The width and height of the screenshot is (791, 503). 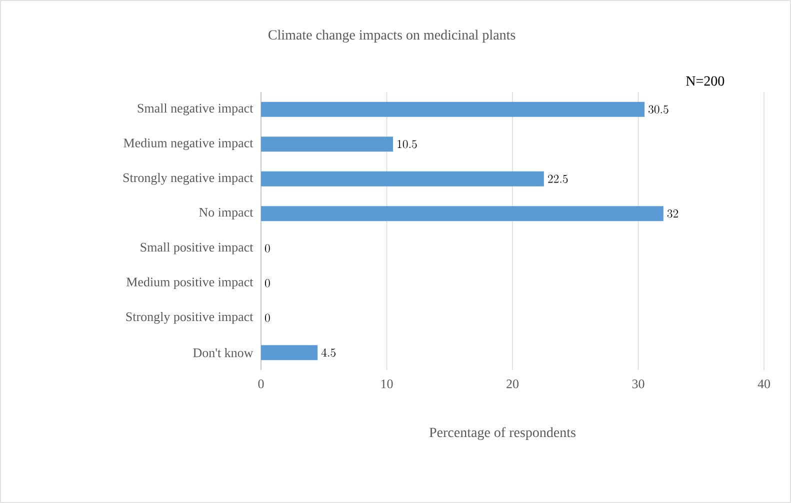 I want to click on y-tick-label: Don't know, so click(x=223, y=353).